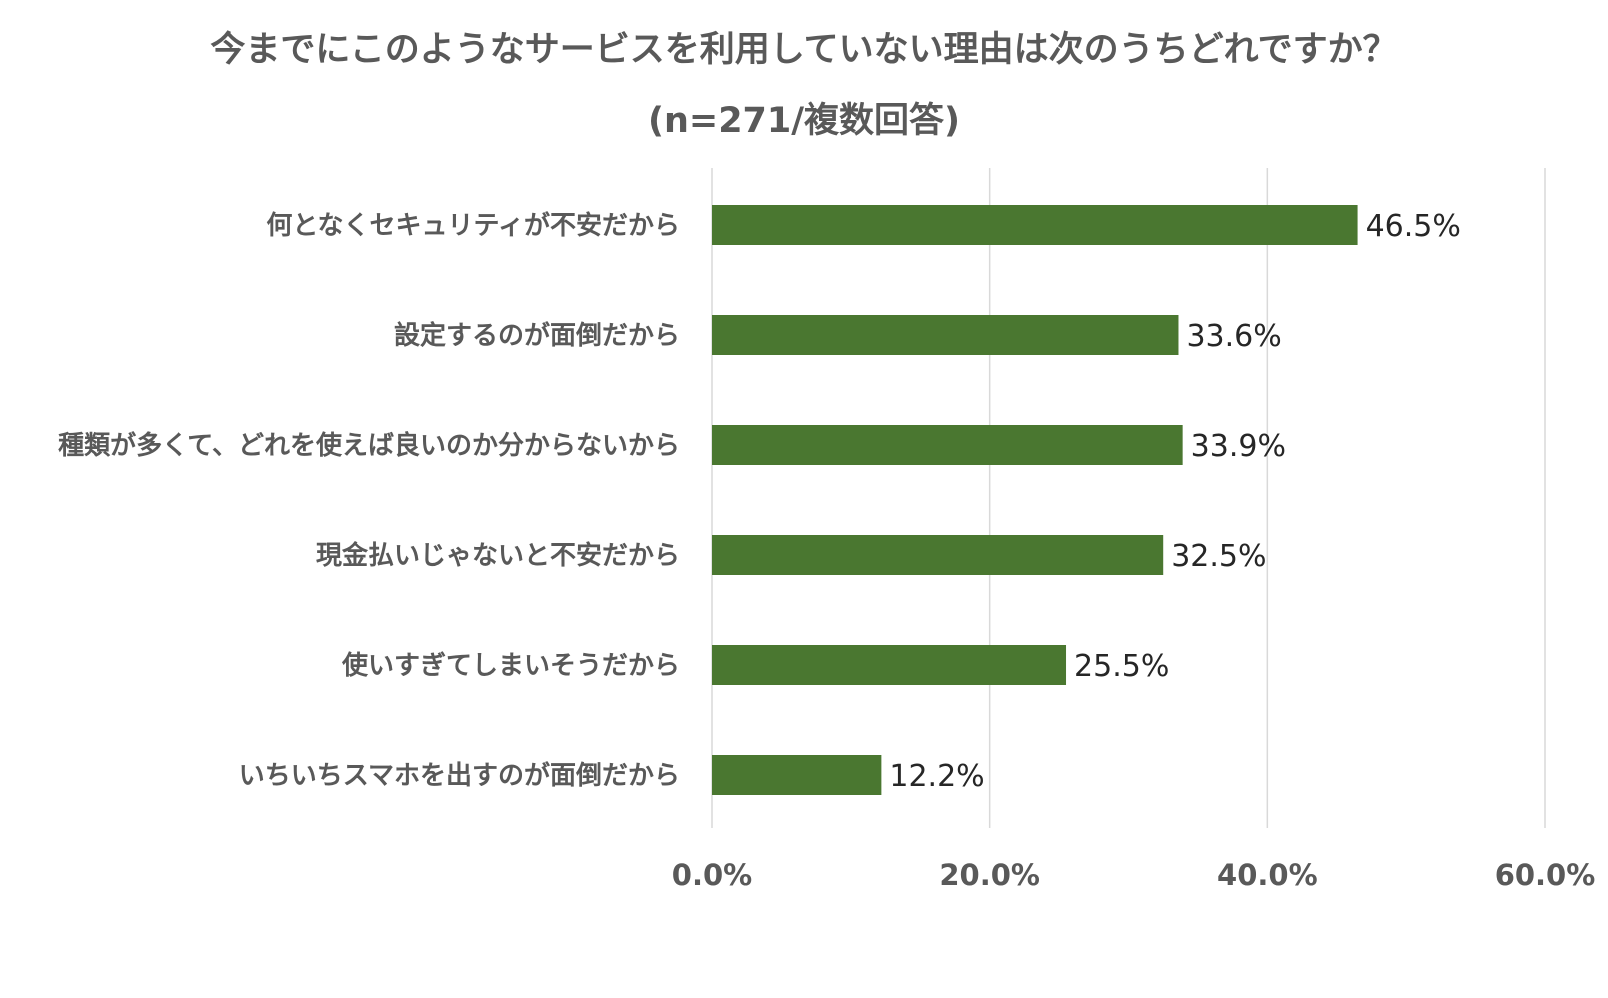 The image size is (1608, 998). Describe the element at coordinates (1134, 875) in the screenshot. I see `x-axis-tick-labels: 0.0% 20.0% 40.0% 60.0%` at that location.